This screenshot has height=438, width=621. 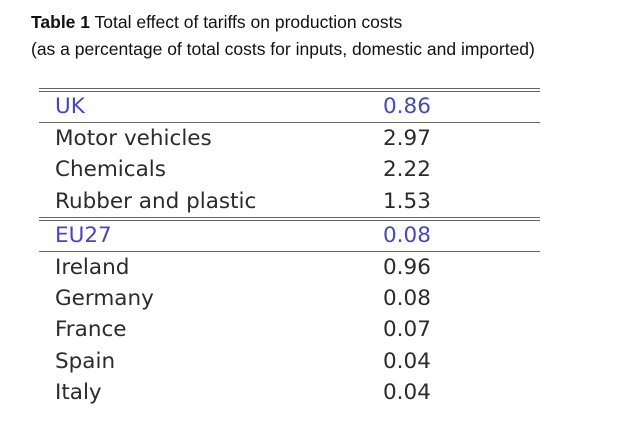 What do you see at coordinates (289, 138) in the screenshot?
I see `table-row: Motor vehicles 2.97` at bounding box center [289, 138].